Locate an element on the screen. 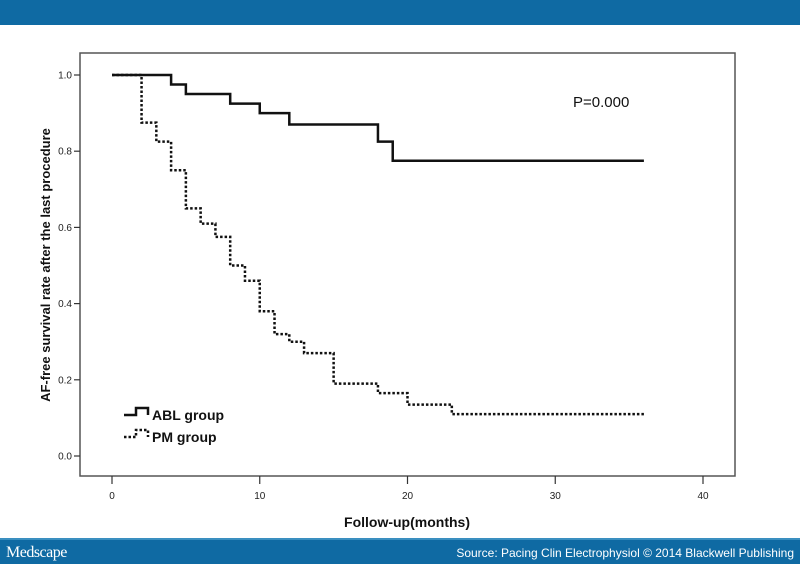 The width and height of the screenshot is (800, 564). x-tick-label: 20 is located at coordinates (408, 496).